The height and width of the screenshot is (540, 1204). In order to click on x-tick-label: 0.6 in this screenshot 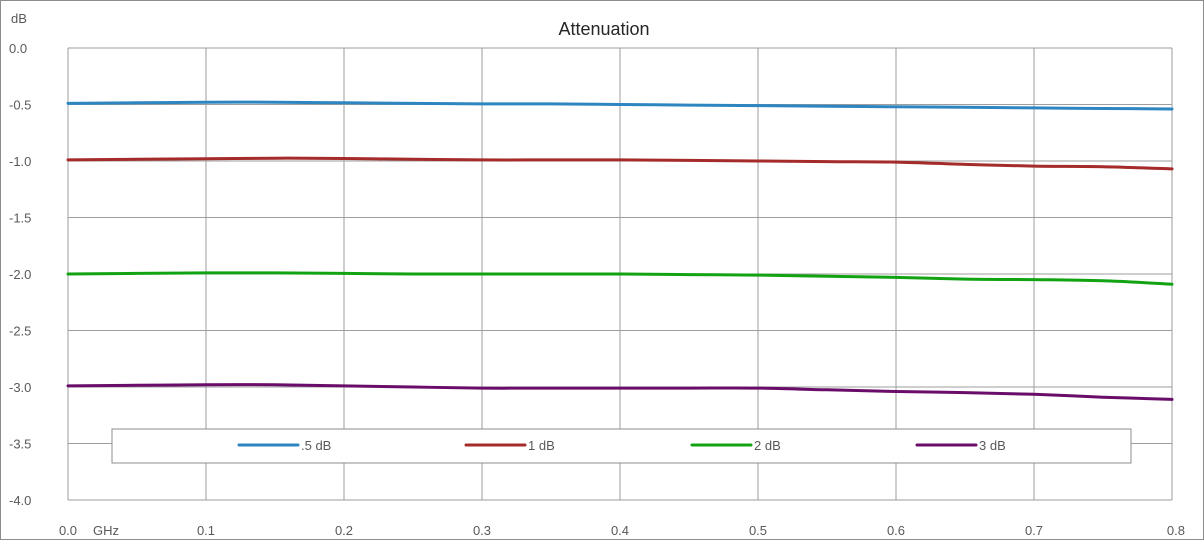, I will do `click(896, 530)`.